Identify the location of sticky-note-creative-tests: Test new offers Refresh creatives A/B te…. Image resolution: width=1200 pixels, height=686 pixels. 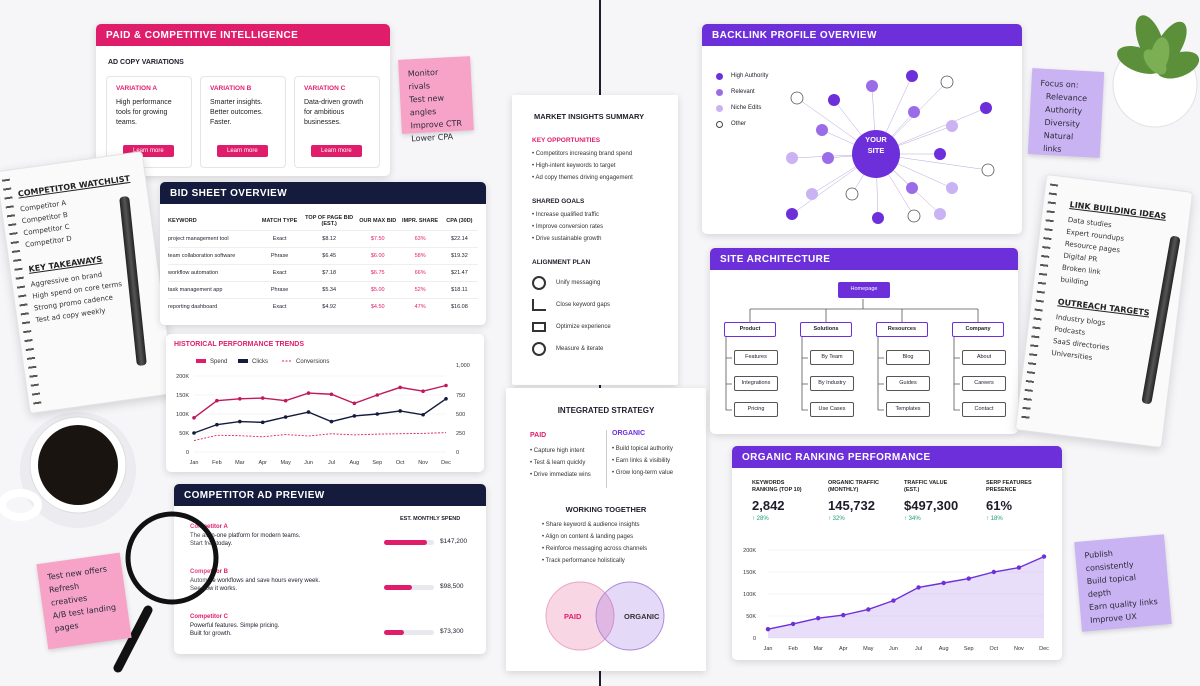
(84, 601).